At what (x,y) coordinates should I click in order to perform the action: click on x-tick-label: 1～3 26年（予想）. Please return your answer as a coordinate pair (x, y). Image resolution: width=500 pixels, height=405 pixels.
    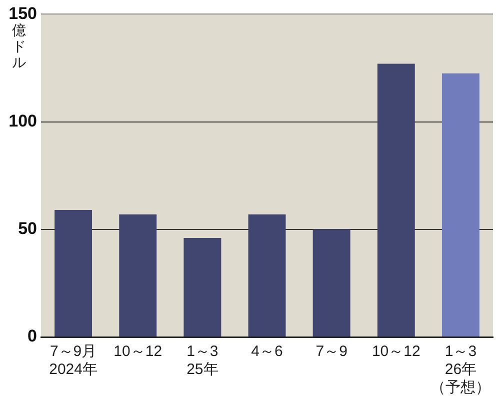
    Looking at the image, I should click on (460, 369).